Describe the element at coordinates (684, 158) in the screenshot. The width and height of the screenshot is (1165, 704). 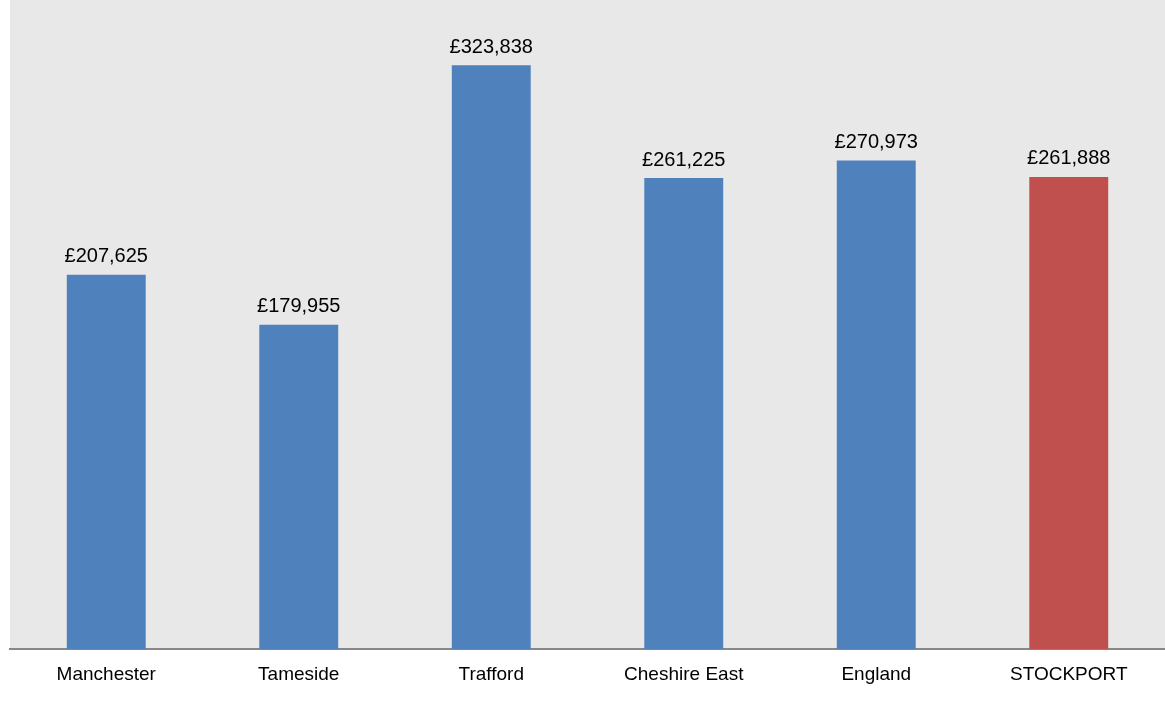
I see `data-label: £261,225` at that location.